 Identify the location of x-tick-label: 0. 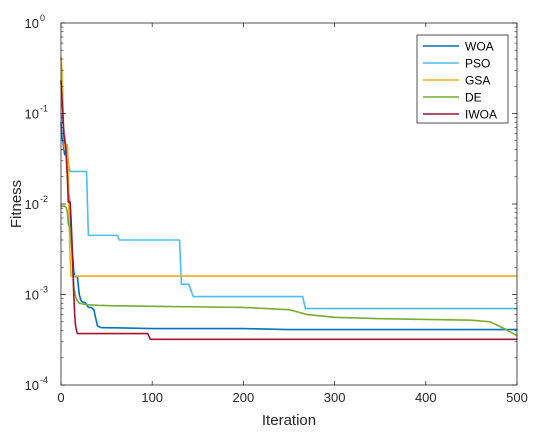
(60, 397).